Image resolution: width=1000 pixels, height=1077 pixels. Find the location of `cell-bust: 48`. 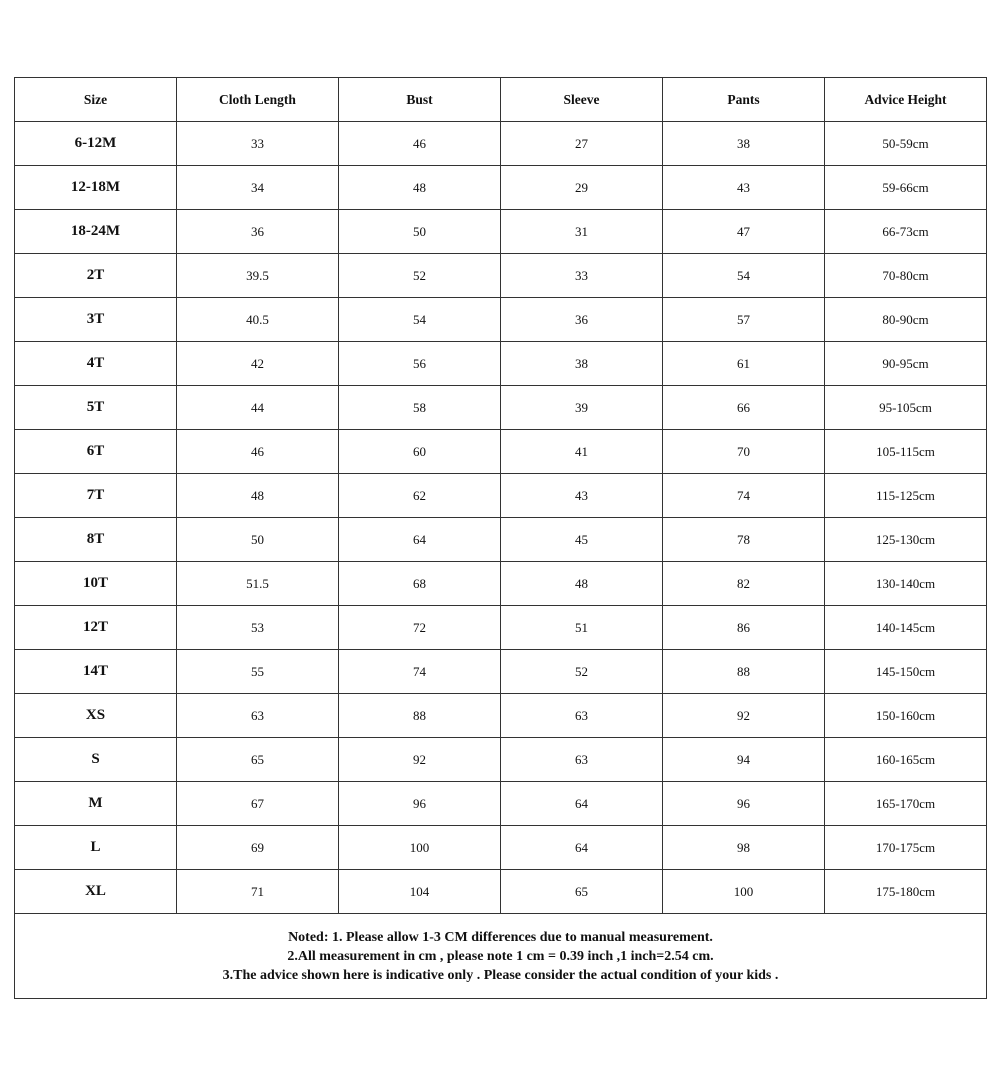

cell-bust: 48 is located at coordinates (419, 187).